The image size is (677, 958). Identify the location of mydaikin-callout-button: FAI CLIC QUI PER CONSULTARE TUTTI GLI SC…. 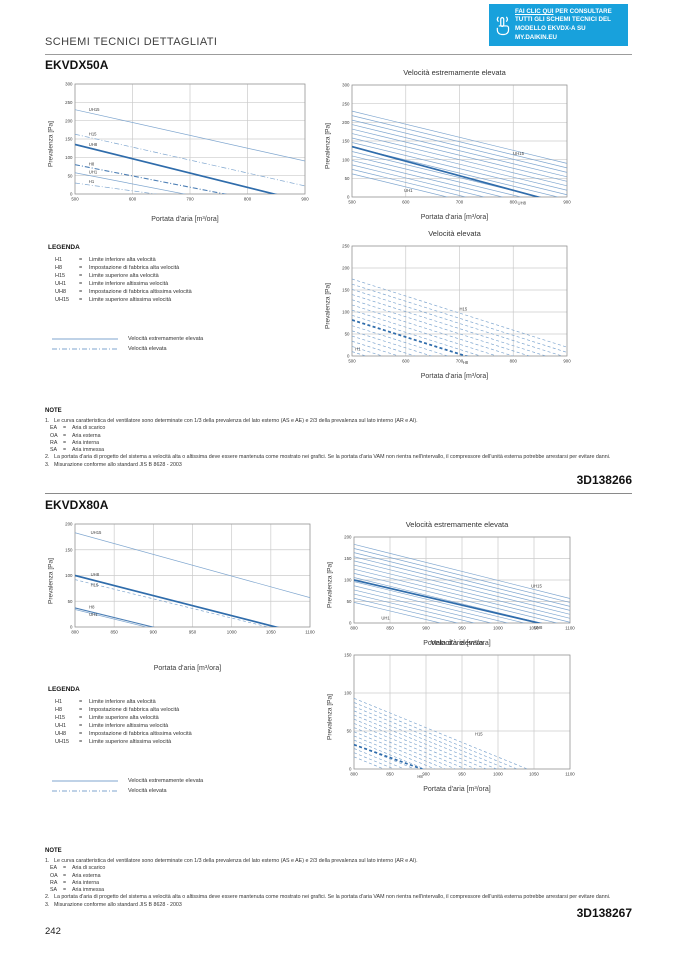
(558, 25).